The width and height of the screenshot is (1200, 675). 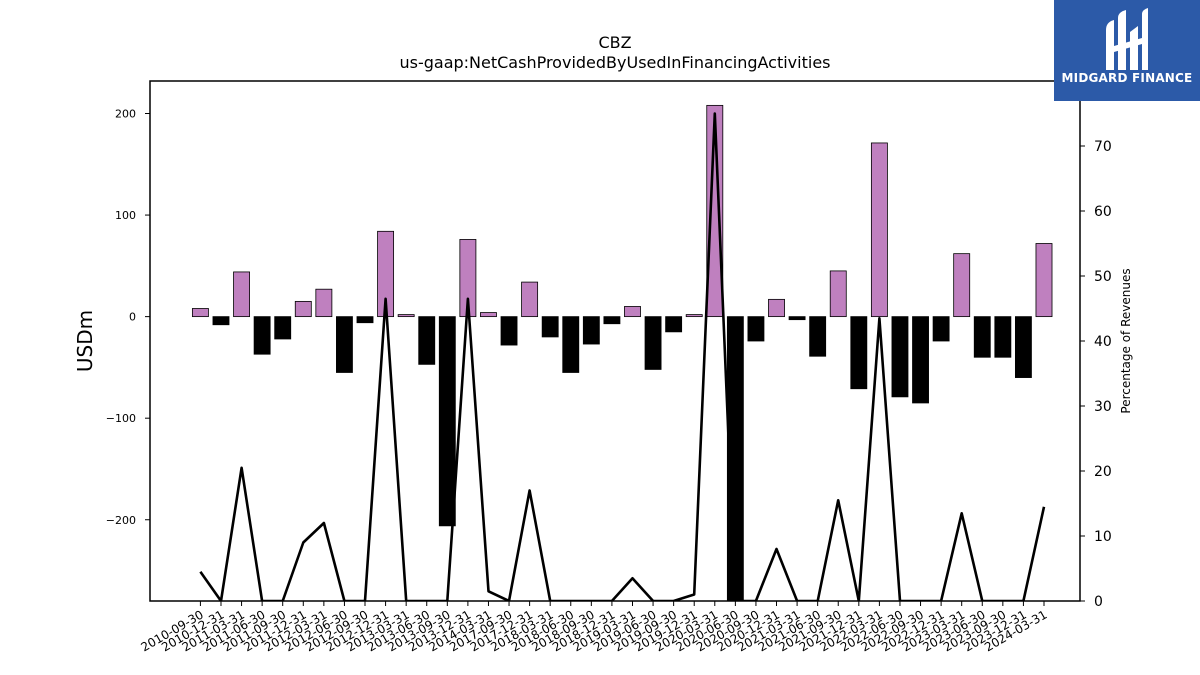 I want to click on y2-tick-label: 20, so click(x=1103, y=472).